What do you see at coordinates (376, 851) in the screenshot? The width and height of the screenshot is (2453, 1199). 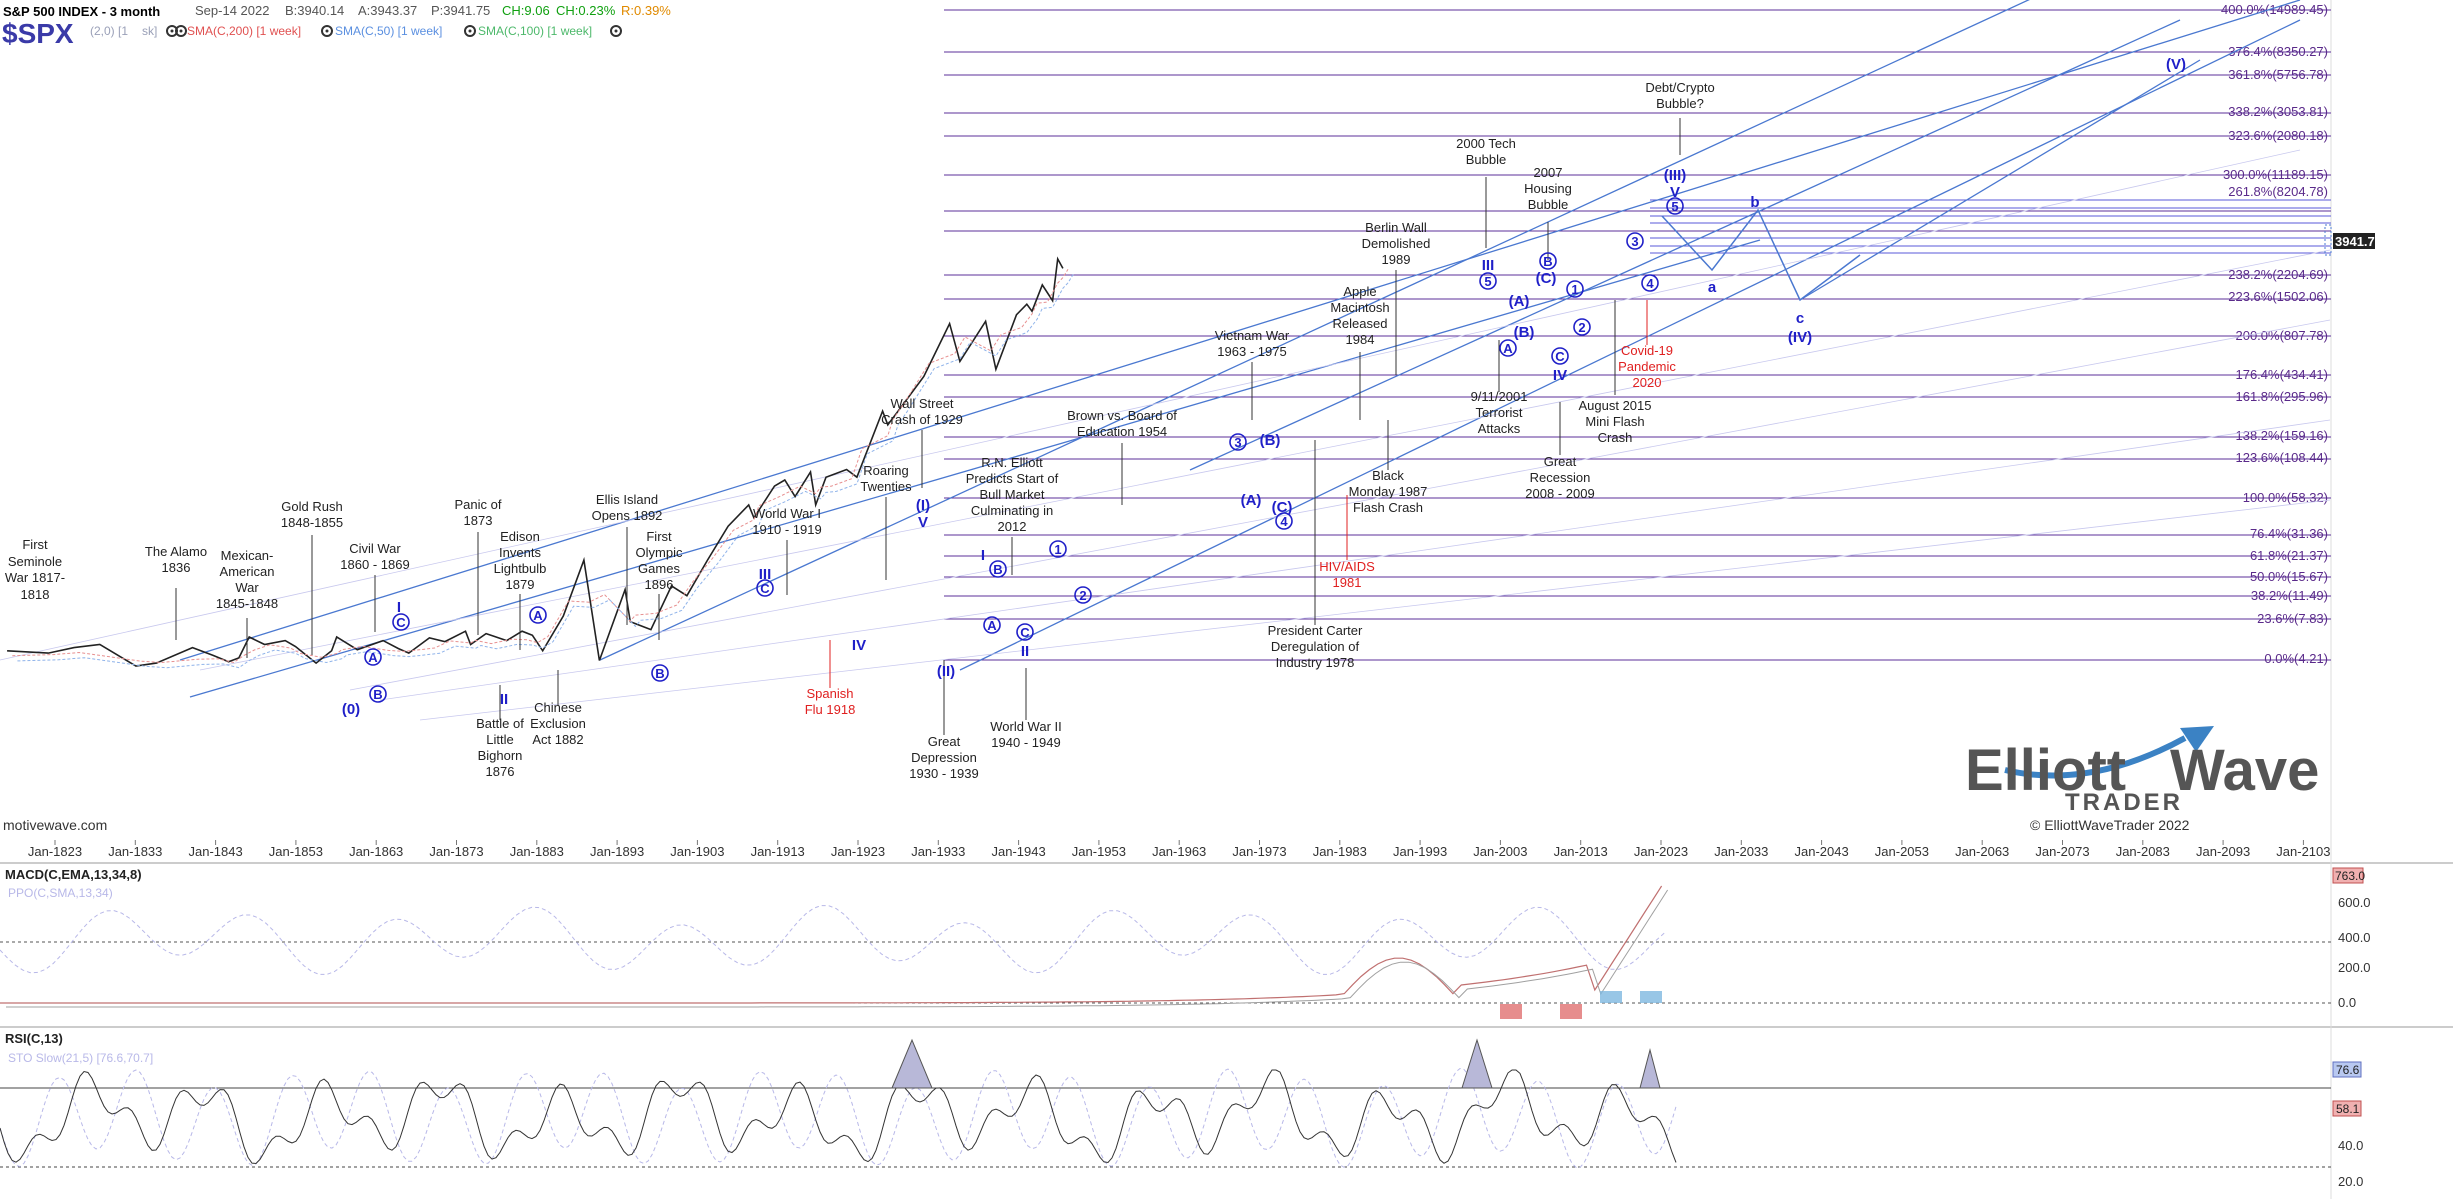 I see `x-tick-label: Jan-1863` at bounding box center [376, 851].